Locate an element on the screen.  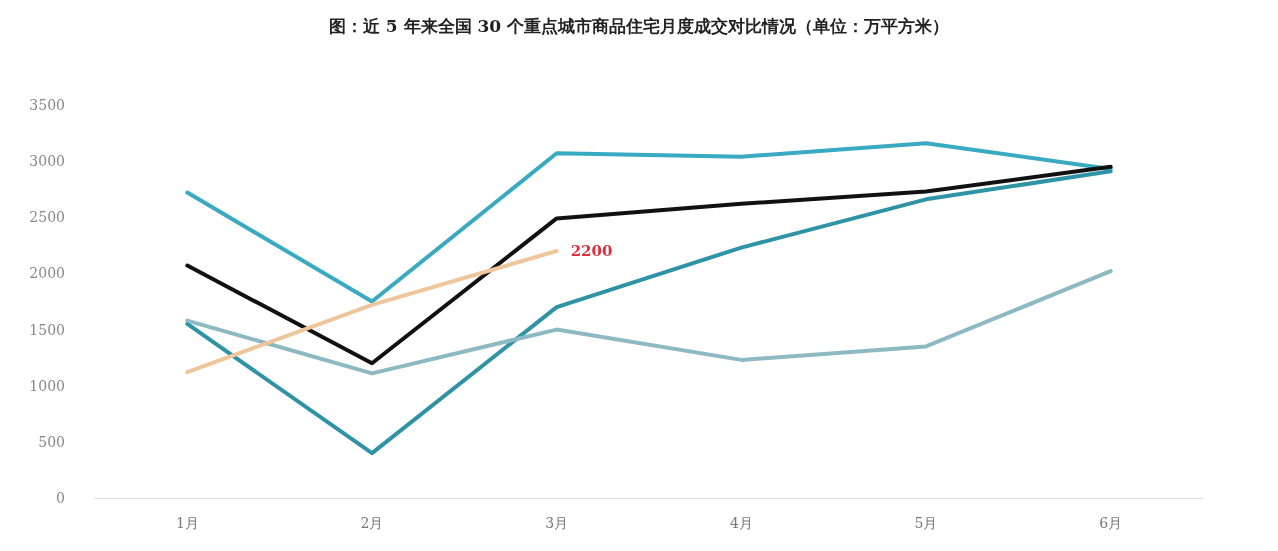
data-label: 2200 is located at coordinates (591, 250).